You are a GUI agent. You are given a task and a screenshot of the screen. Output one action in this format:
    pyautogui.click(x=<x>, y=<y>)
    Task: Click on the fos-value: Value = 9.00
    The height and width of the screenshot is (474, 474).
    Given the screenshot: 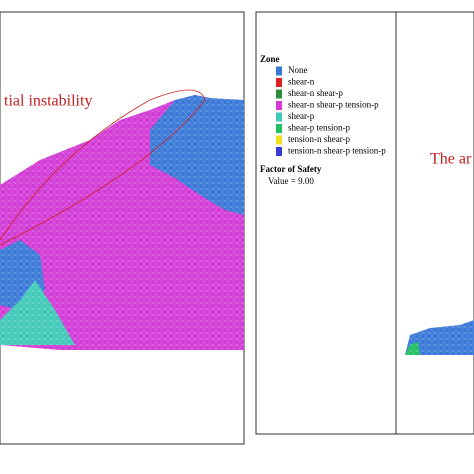 What is the action you would take?
    pyautogui.click(x=291, y=181)
    